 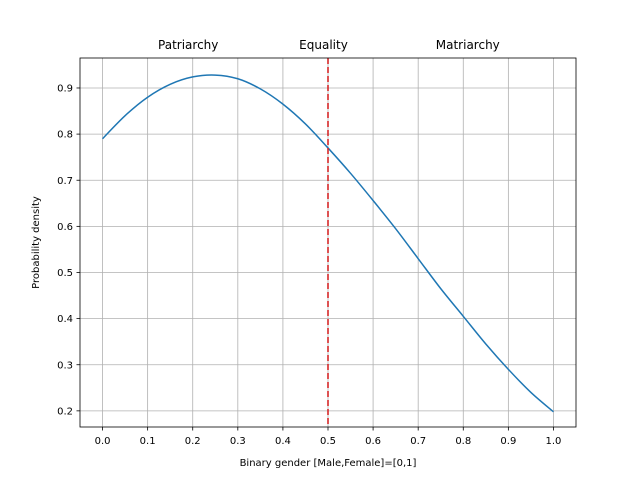 What do you see at coordinates (323, 45) in the screenshot?
I see `region-label: Equality` at bounding box center [323, 45].